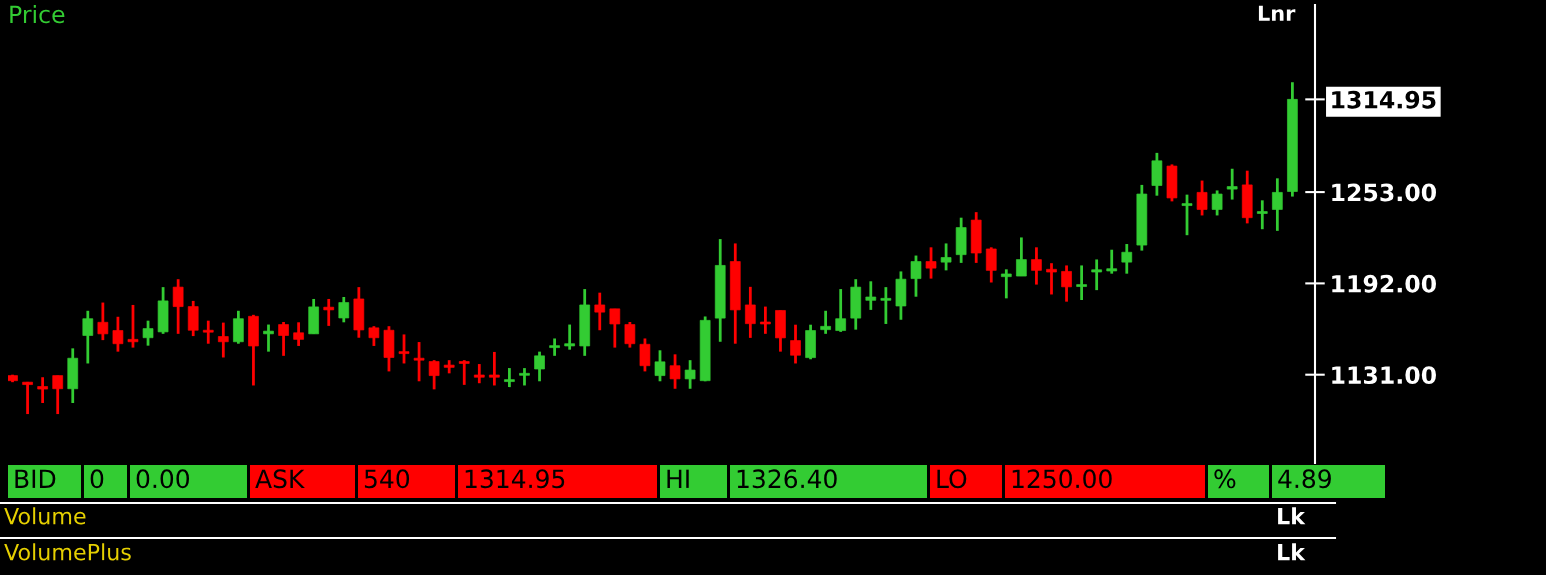 This screenshot has width=1546, height=575. Describe the element at coordinates (1384, 192) in the screenshot. I see `y-tick-label: 1253.00` at that location.